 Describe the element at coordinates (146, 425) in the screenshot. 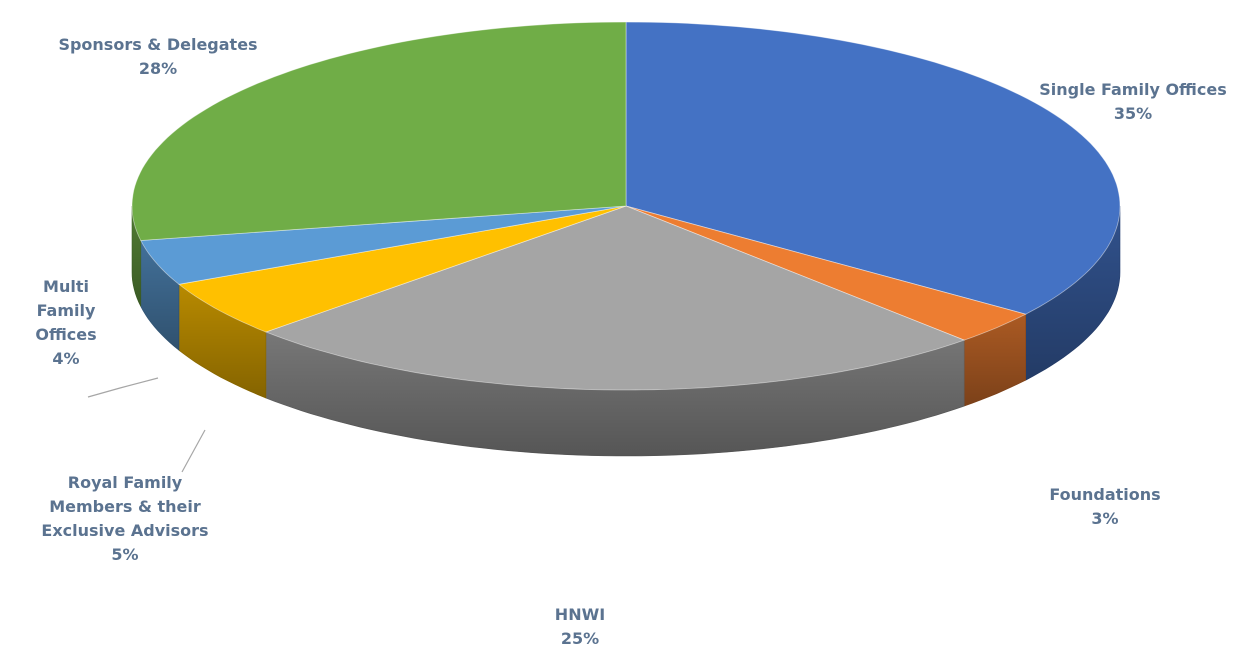

I see `leader-lines` at that location.